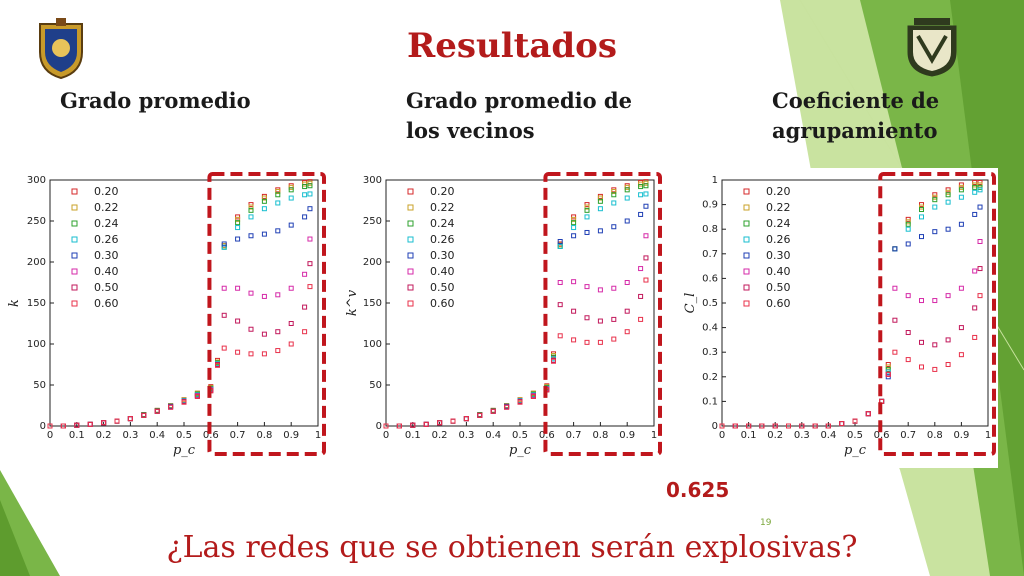  Describe the element at coordinates (520, 450) in the screenshot. I see `x-axis-label: p_c` at that location.